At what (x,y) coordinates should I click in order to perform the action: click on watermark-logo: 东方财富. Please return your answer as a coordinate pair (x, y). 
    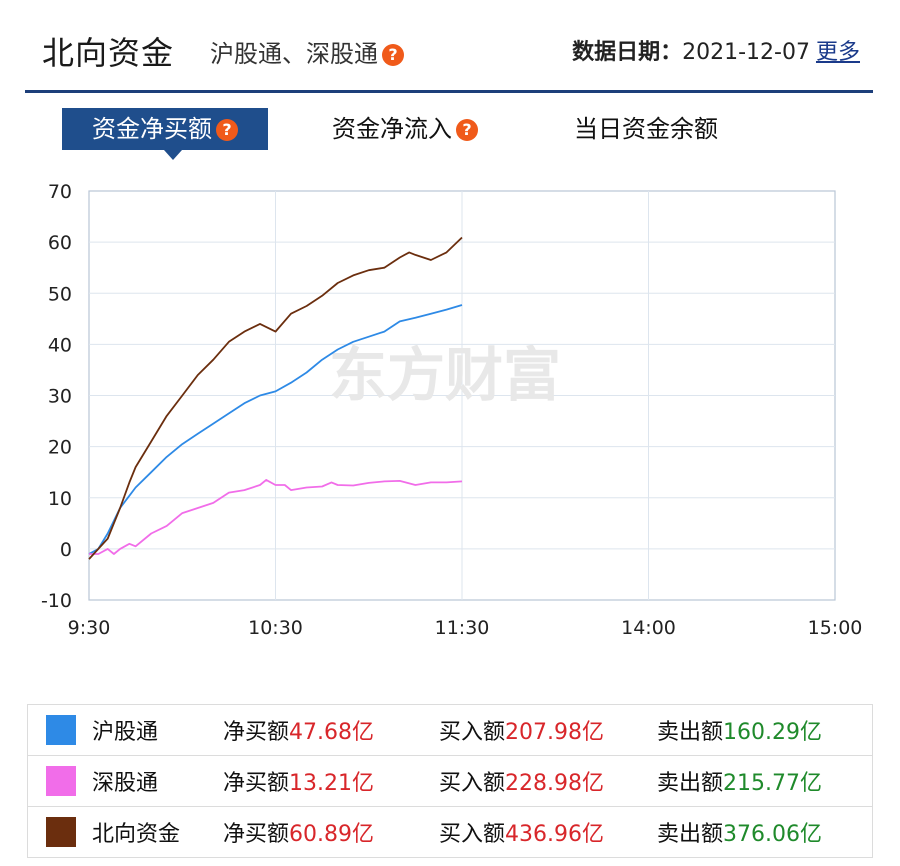
    Looking at the image, I should click on (445, 375).